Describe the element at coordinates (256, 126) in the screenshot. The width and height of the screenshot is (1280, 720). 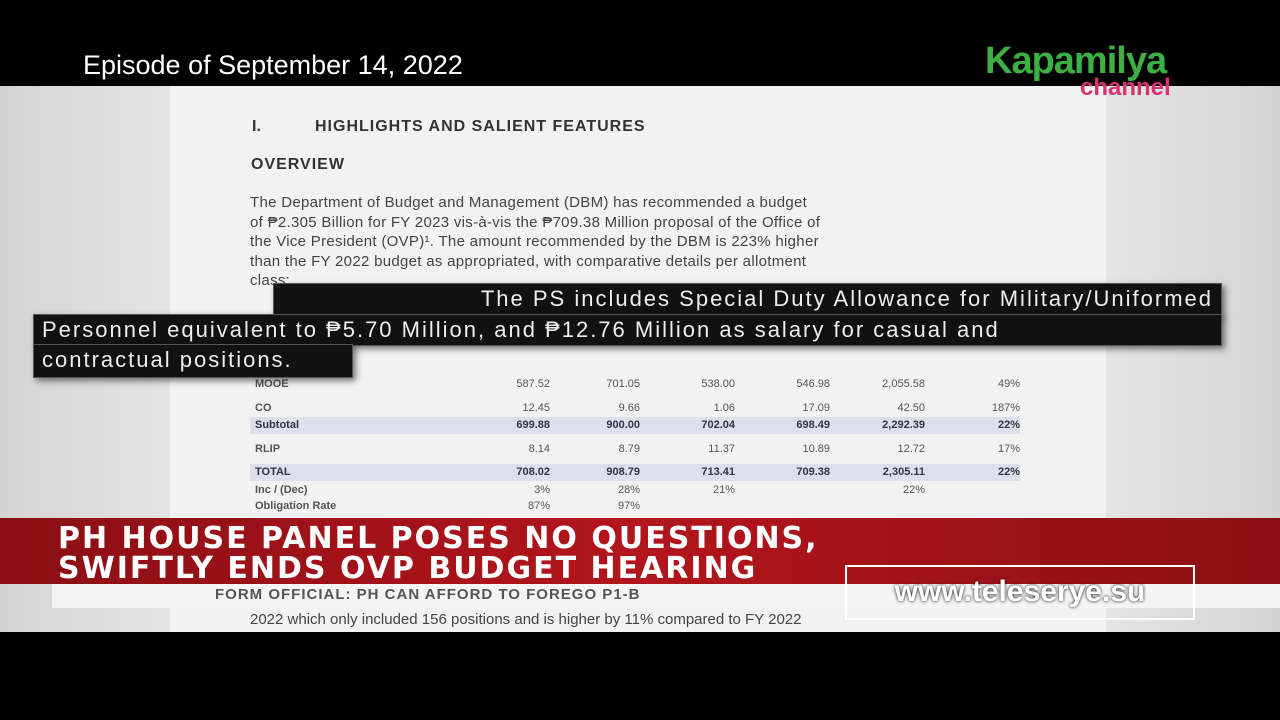
I see `section-number: I.` at that location.